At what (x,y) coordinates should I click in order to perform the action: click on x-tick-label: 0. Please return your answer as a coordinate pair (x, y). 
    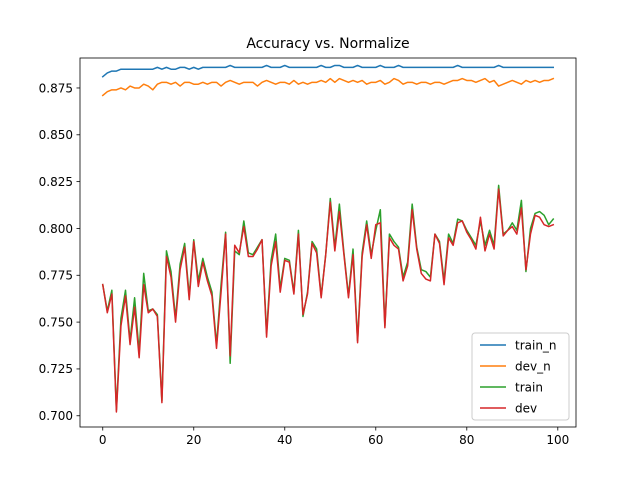
    Looking at the image, I should click on (103, 440).